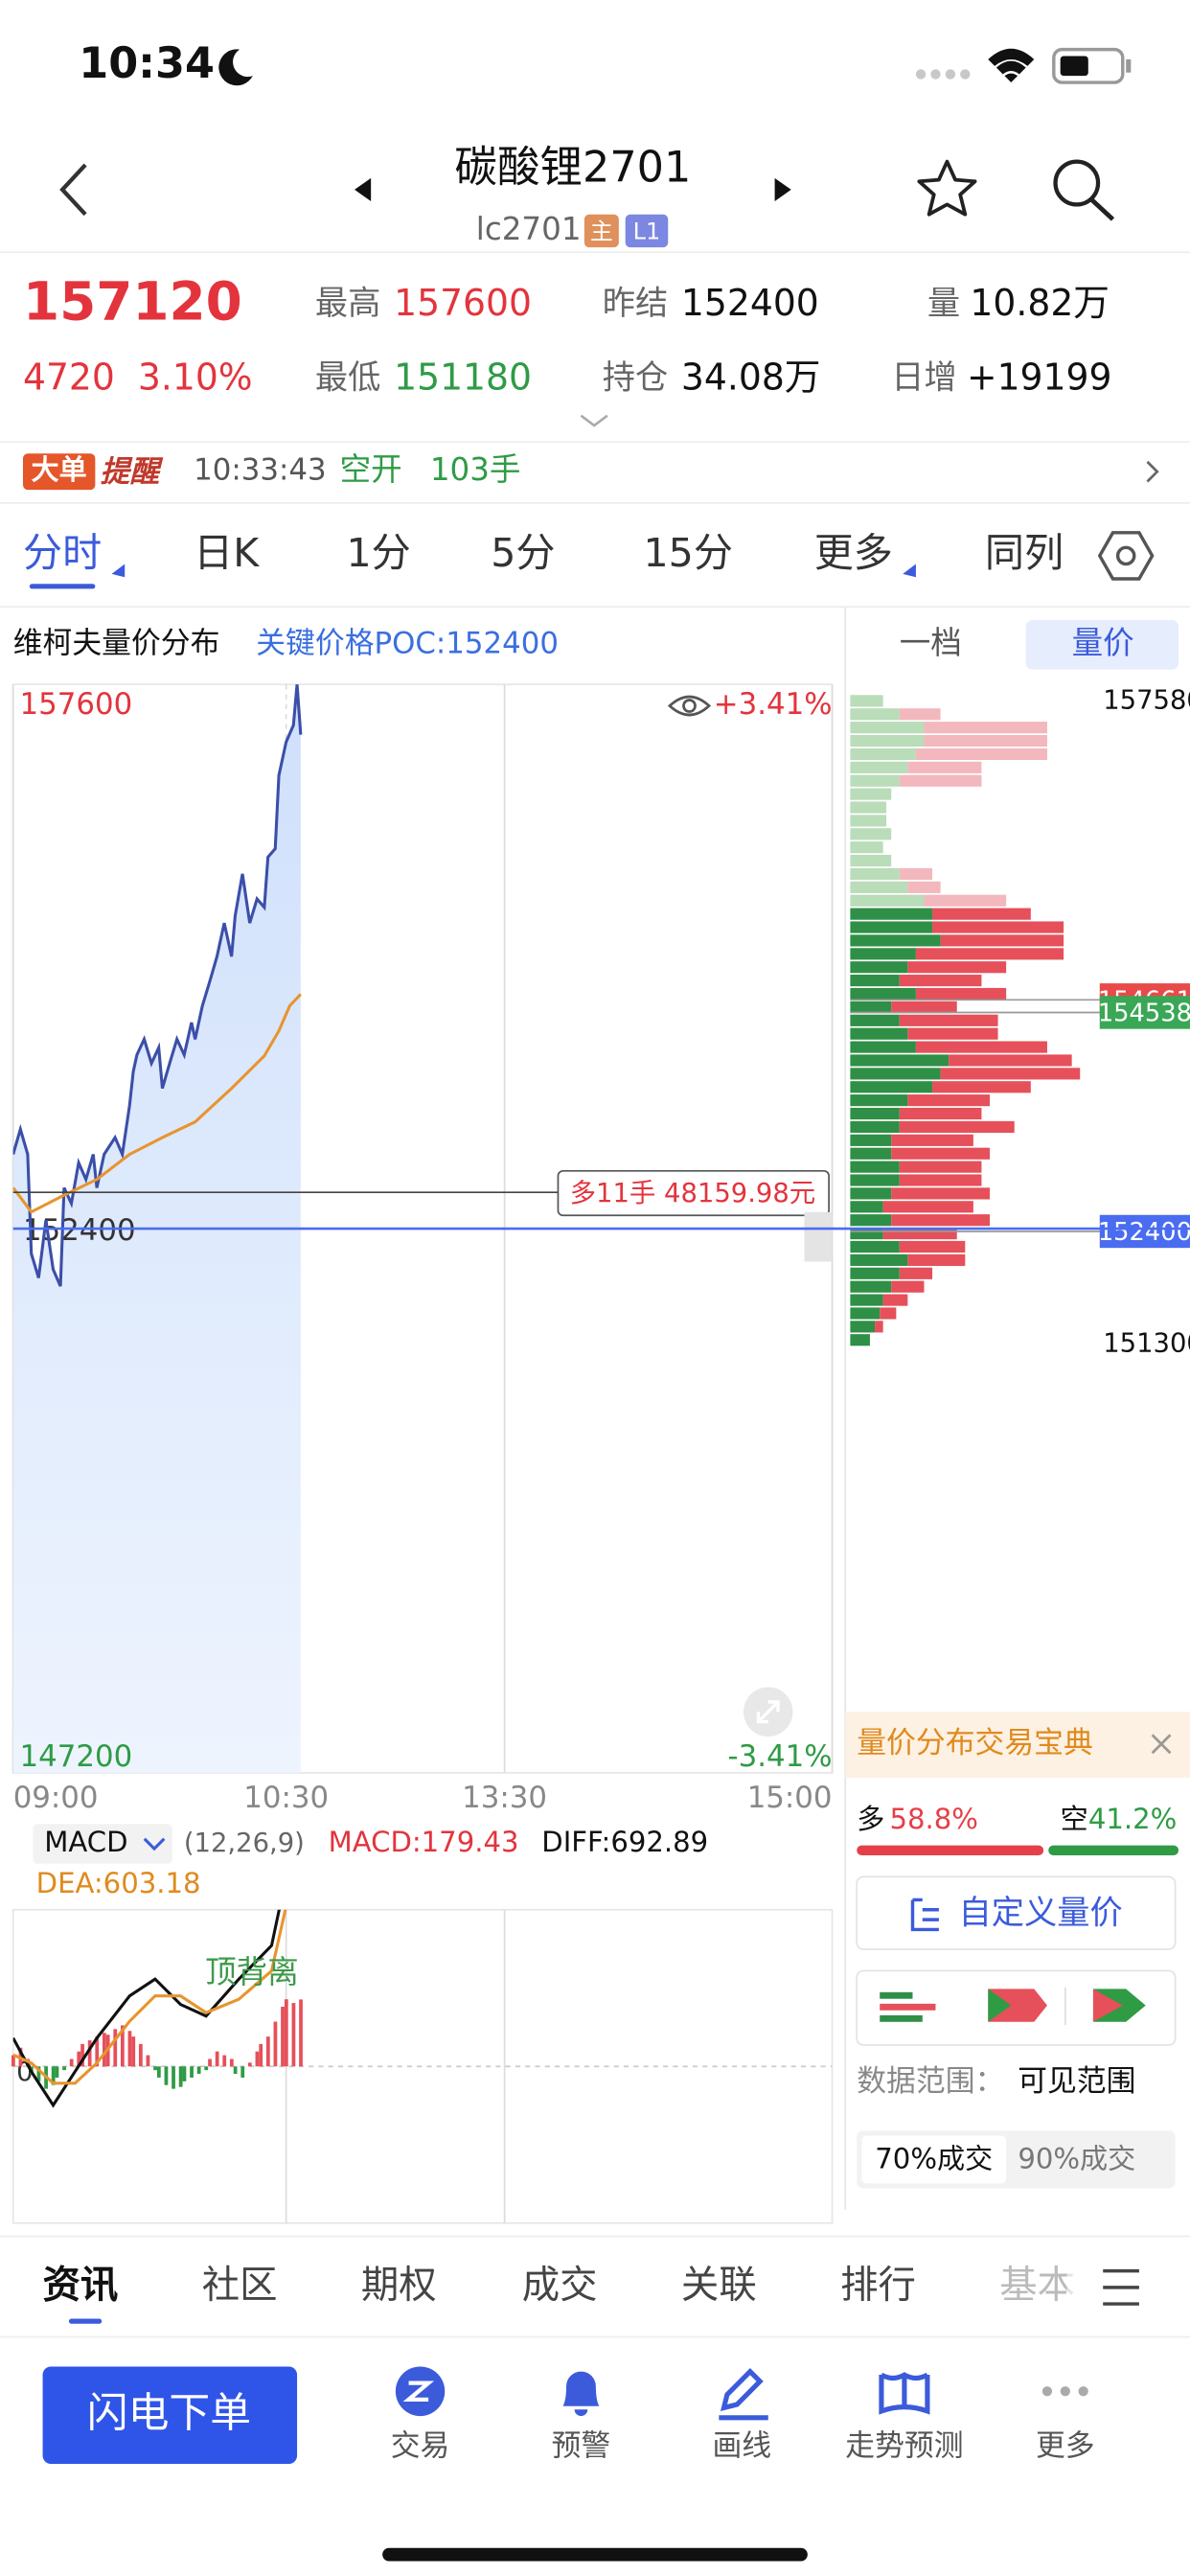  Describe the element at coordinates (378, 553) in the screenshot. I see `period-tab: 1分` at that location.